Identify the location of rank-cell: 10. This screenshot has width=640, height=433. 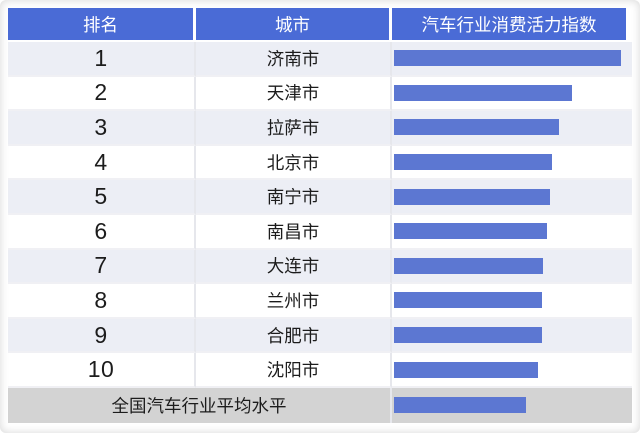
(102, 370).